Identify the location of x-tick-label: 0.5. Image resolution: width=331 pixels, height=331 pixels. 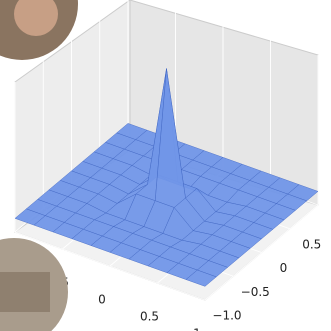
(149, 317).